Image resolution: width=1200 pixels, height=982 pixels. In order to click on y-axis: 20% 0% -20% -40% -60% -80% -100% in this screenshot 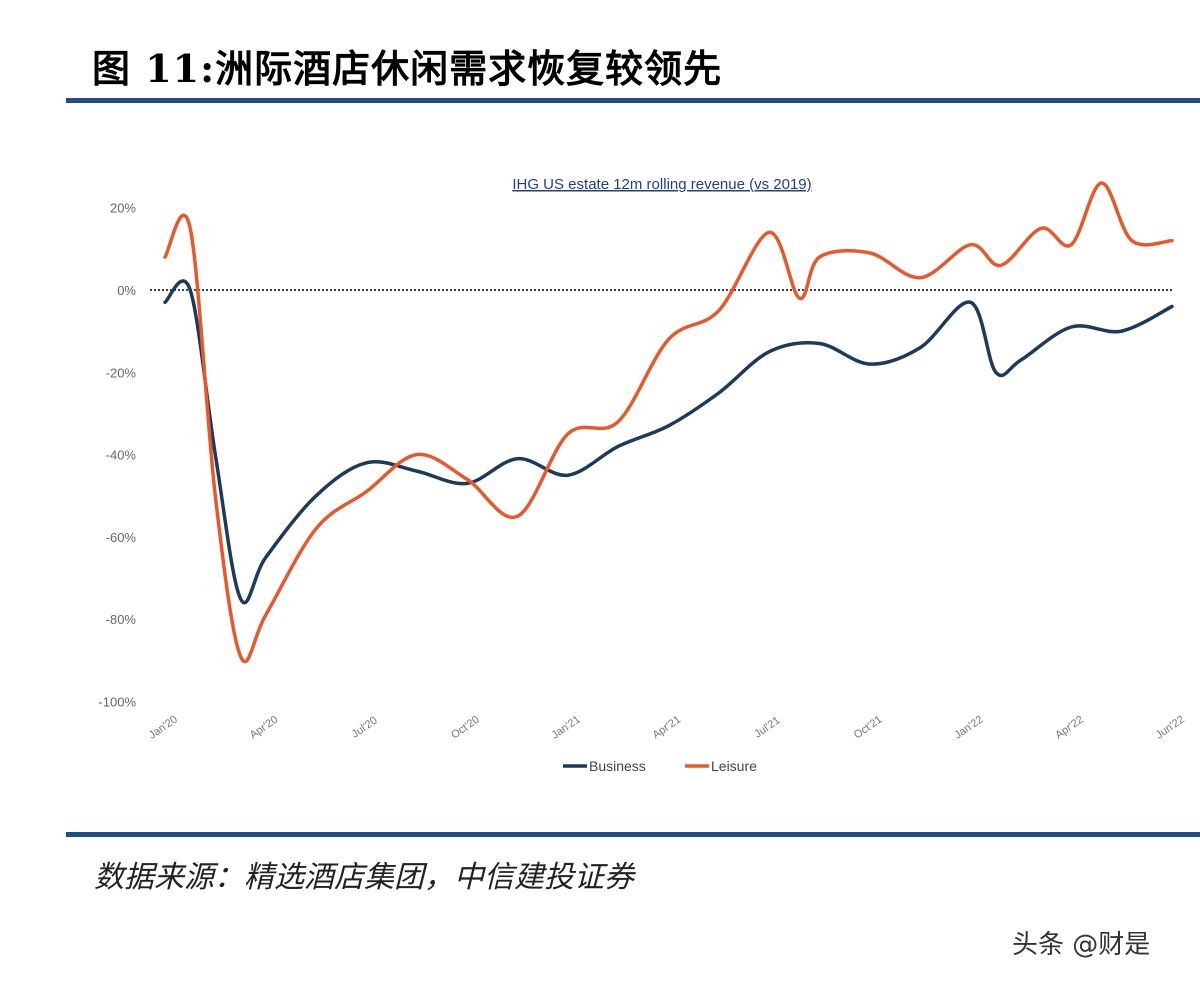, I will do `click(117, 455)`.